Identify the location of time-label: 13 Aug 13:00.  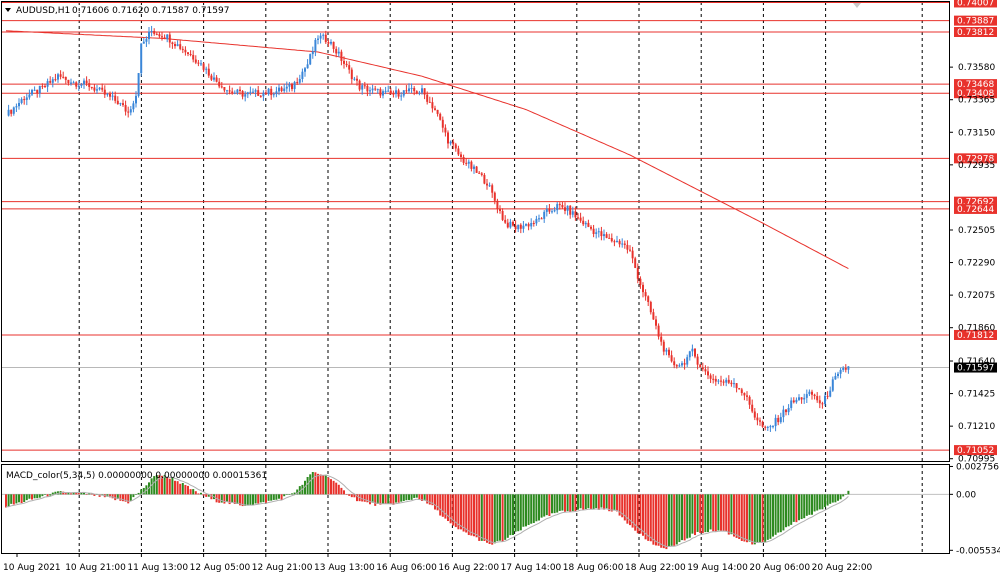
(344, 568).